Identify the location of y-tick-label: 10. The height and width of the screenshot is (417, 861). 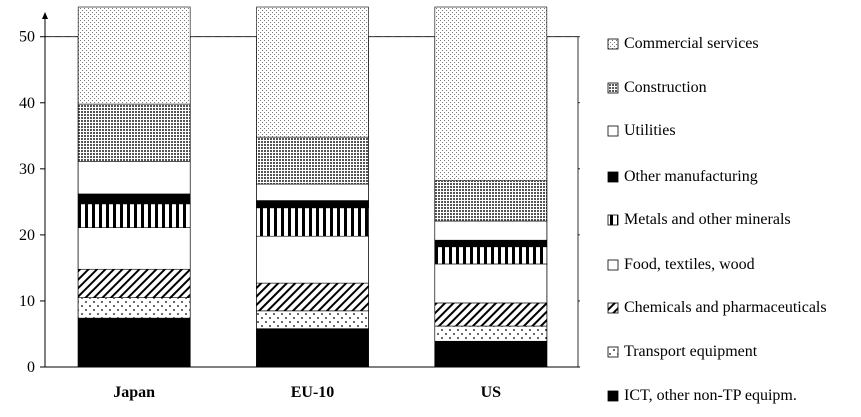
(27, 301).